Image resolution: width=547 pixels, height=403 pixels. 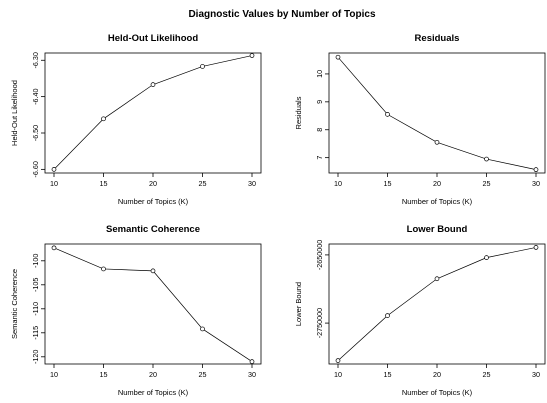 I want to click on y-tick-label: -110, so click(x=35, y=309).